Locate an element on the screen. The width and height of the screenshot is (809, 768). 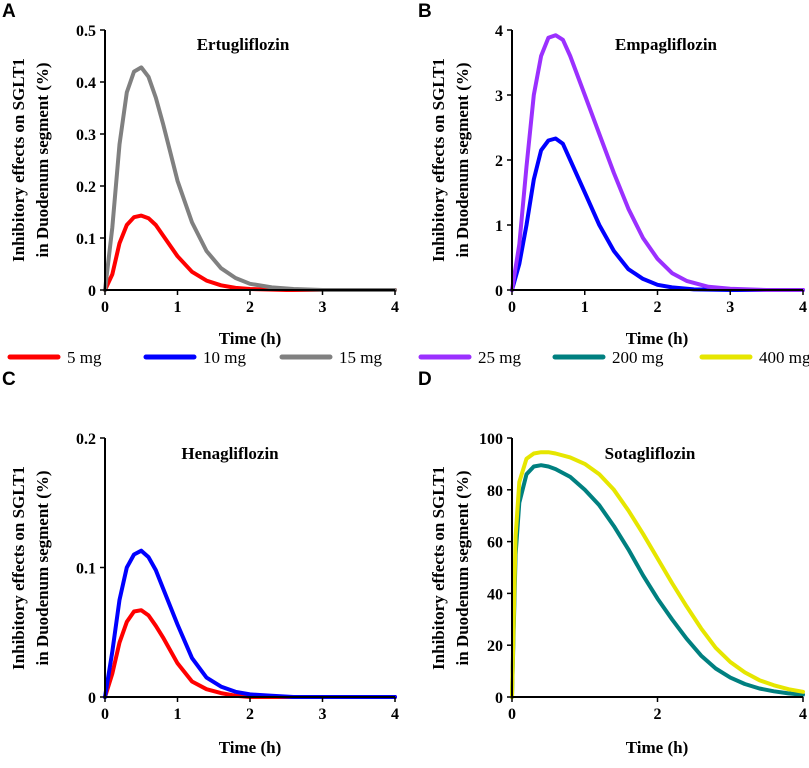
legend-label-10-mg: 10 mg is located at coordinates (224, 357).